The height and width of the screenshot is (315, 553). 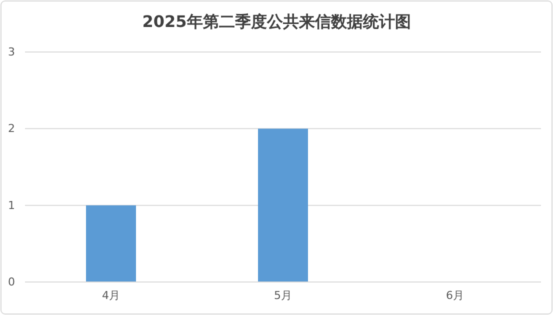 I want to click on x-tick-label: 5月, so click(x=283, y=295).